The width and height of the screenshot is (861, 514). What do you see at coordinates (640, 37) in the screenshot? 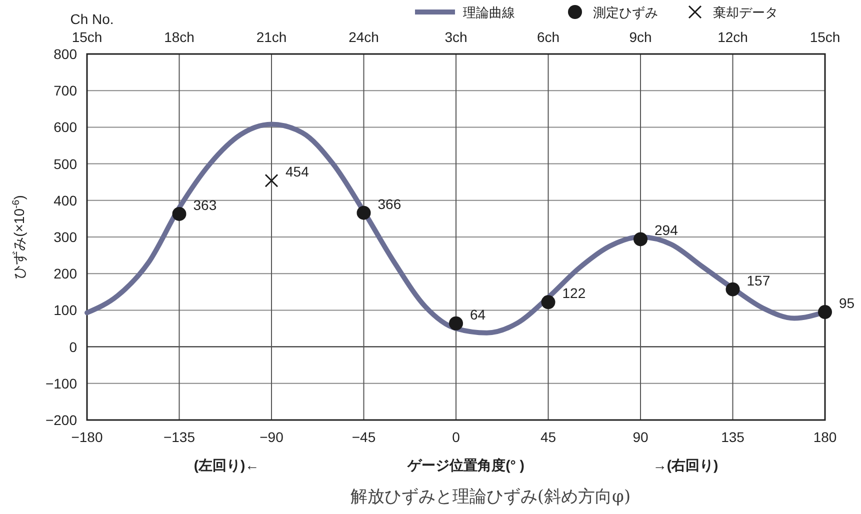
I see `text: 9ch` at bounding box center [640, 37].